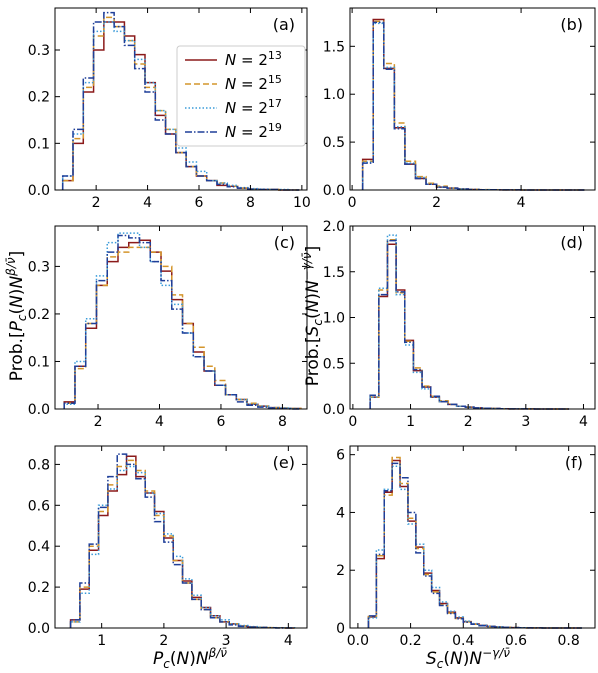  I want to click on y-tick-label: 2.0, so click(334, 227).